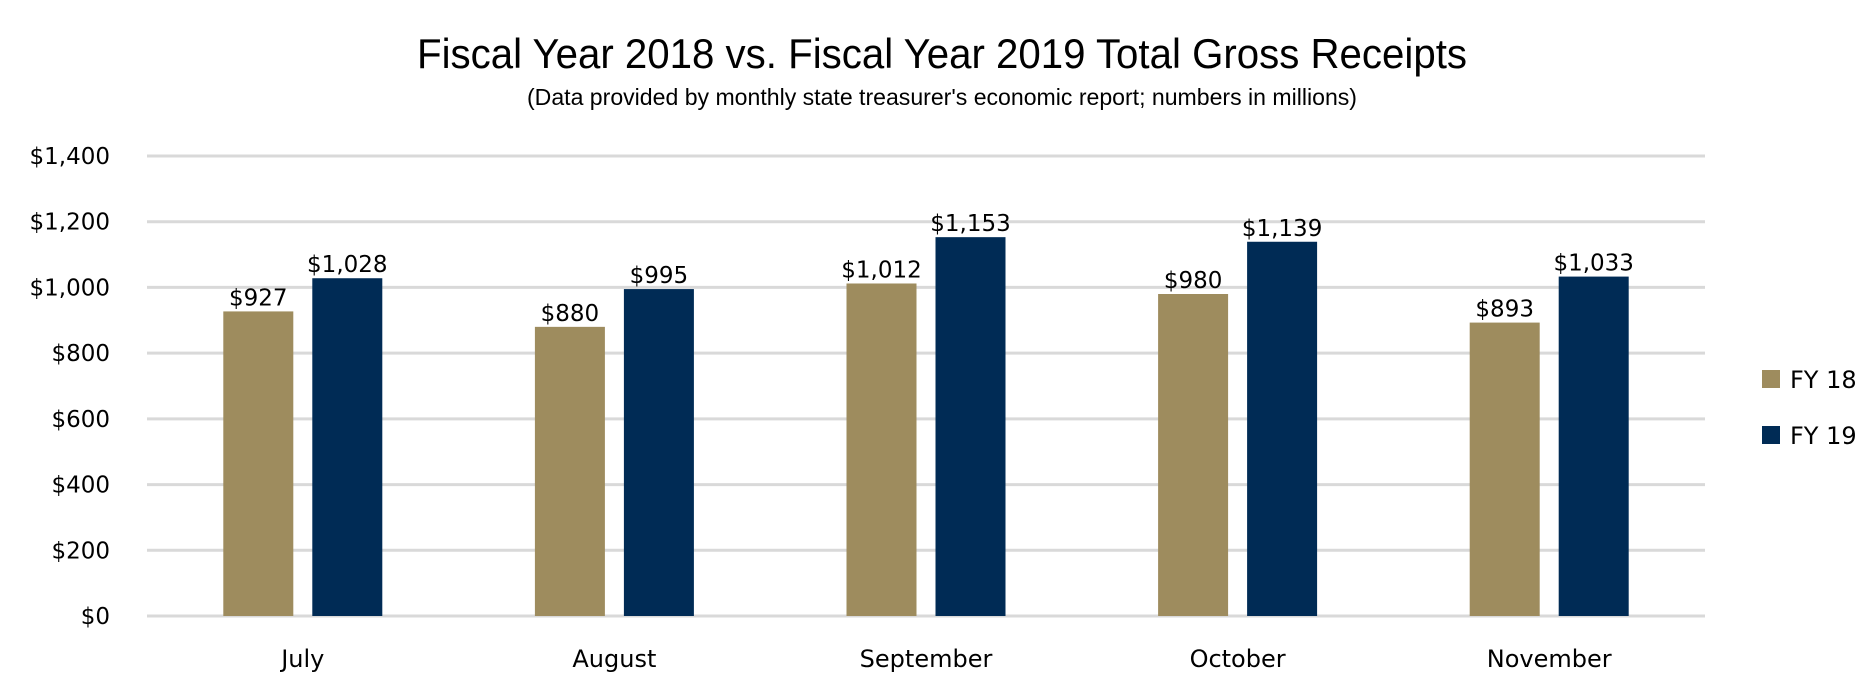 This screenshot has height=691, width=1876. Describe the element at coordinates (80, 420) in the screenshot. I see `y-tick-label: $600` at that location.